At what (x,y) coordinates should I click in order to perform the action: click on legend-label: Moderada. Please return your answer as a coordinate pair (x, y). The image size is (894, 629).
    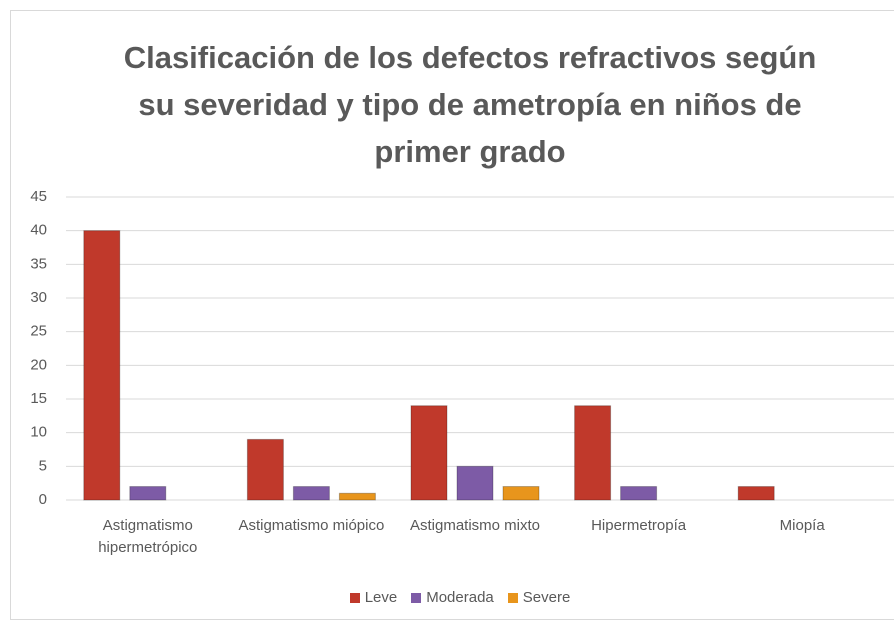
    Looking at the image, I should click on (460, 597).